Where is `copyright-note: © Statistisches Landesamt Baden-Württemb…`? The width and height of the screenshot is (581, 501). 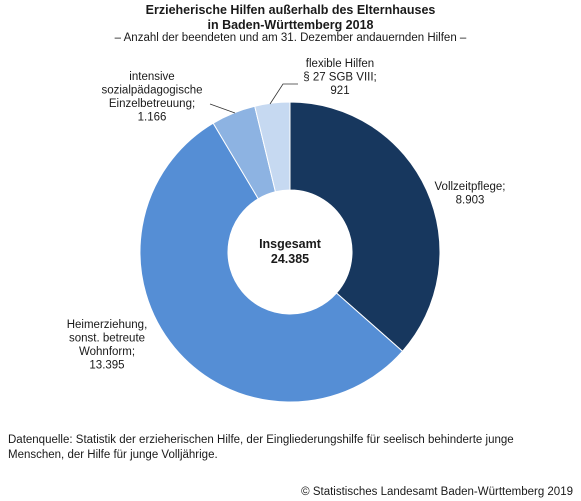 copyright-note: © Statistisches Landesamt Baden-Württemb… is located at coordinates (437, 492).